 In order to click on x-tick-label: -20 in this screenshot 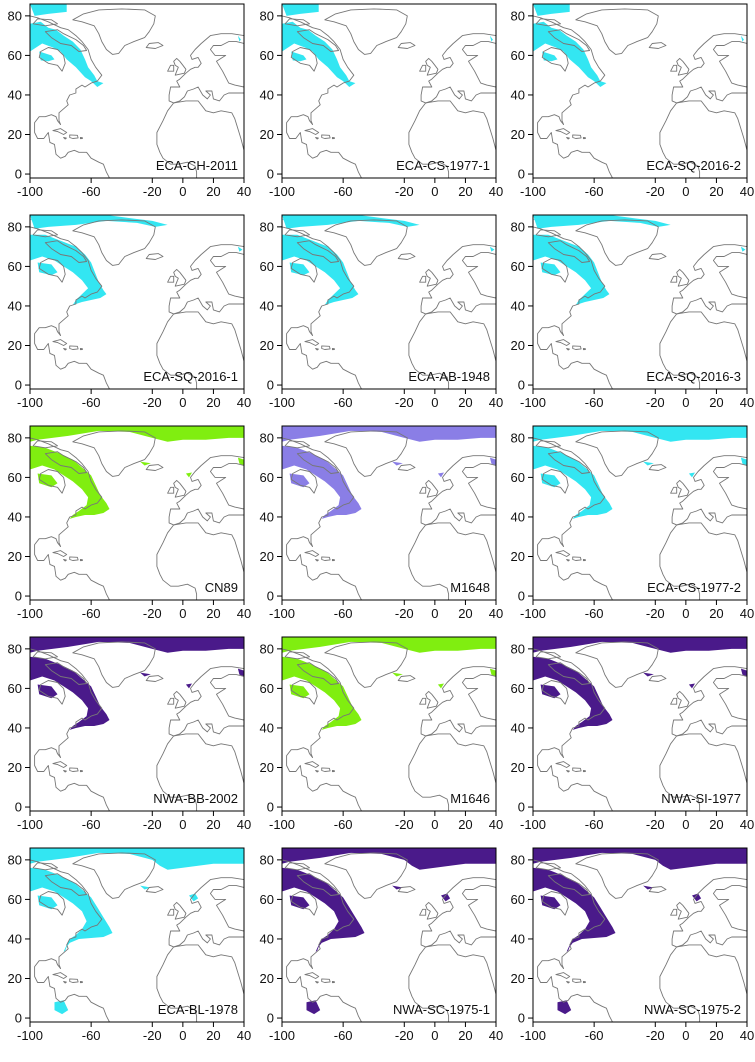, I will do `click(655, 191)`.